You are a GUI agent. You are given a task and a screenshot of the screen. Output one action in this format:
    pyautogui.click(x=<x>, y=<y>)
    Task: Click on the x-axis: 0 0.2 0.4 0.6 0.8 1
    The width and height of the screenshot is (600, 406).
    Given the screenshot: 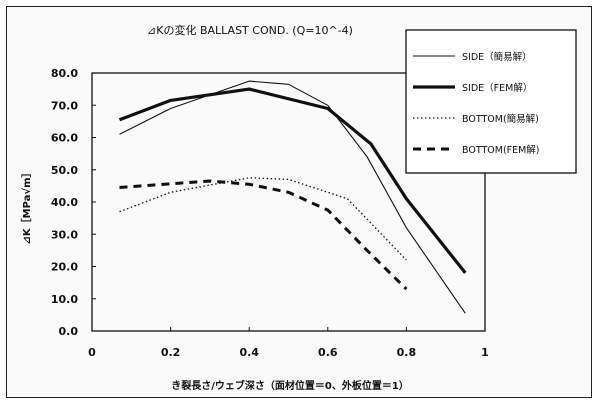 What is the action you would take?
    pyautogui.click(x=288, y=343)
    